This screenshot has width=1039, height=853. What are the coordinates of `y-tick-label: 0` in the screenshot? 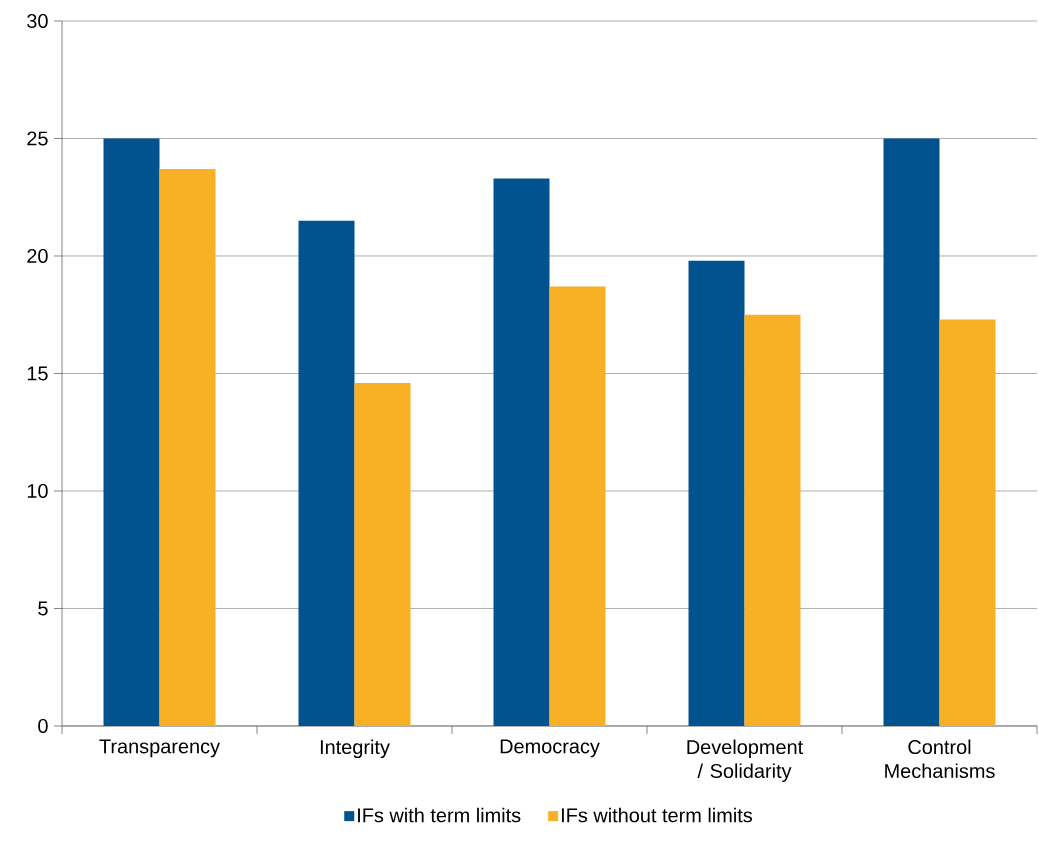 It's located at (43, 726).